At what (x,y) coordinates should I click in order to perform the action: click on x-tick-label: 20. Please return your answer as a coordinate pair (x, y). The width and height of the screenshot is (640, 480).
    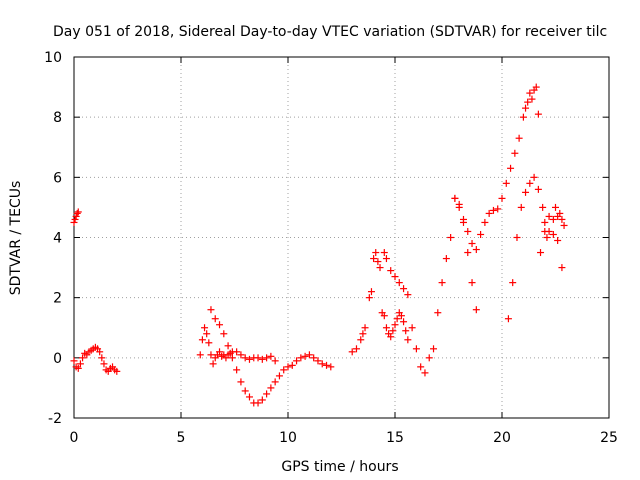
    Looking at the image, I should click on (502, 438).